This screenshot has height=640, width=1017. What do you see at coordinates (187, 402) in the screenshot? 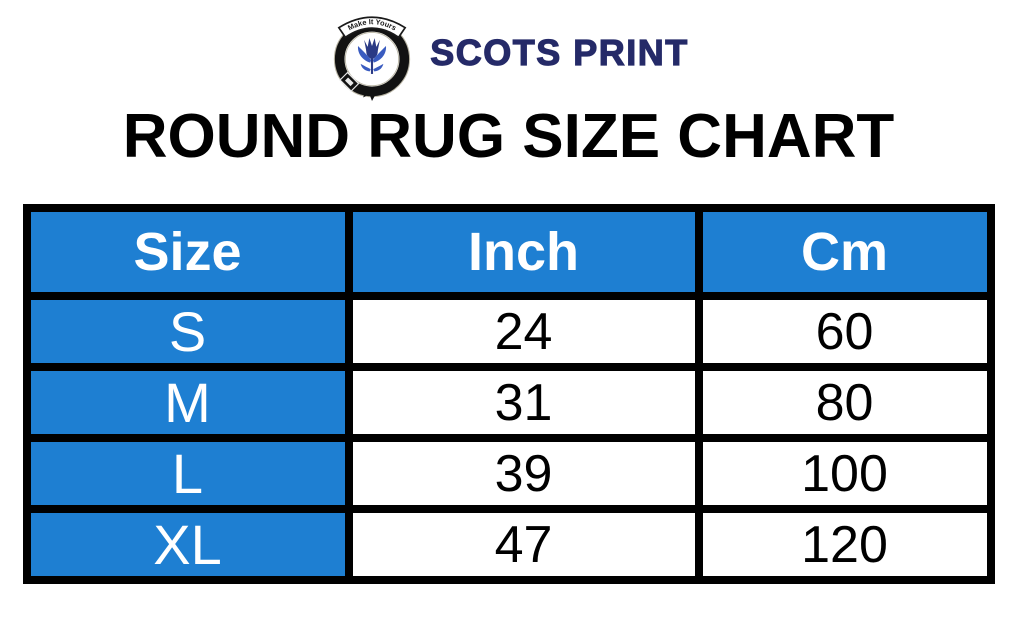
I see `size-label: M` at bounding box center [187, 402].